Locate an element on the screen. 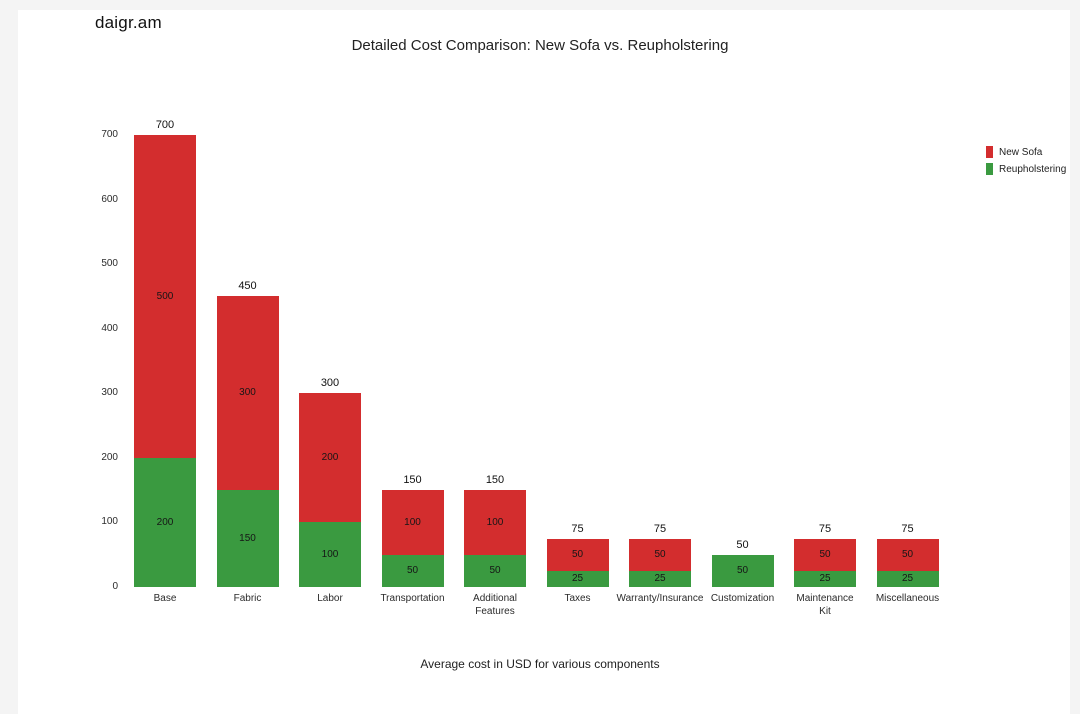  x-axis-tick-label: Base is located at coordinates (165, 598).